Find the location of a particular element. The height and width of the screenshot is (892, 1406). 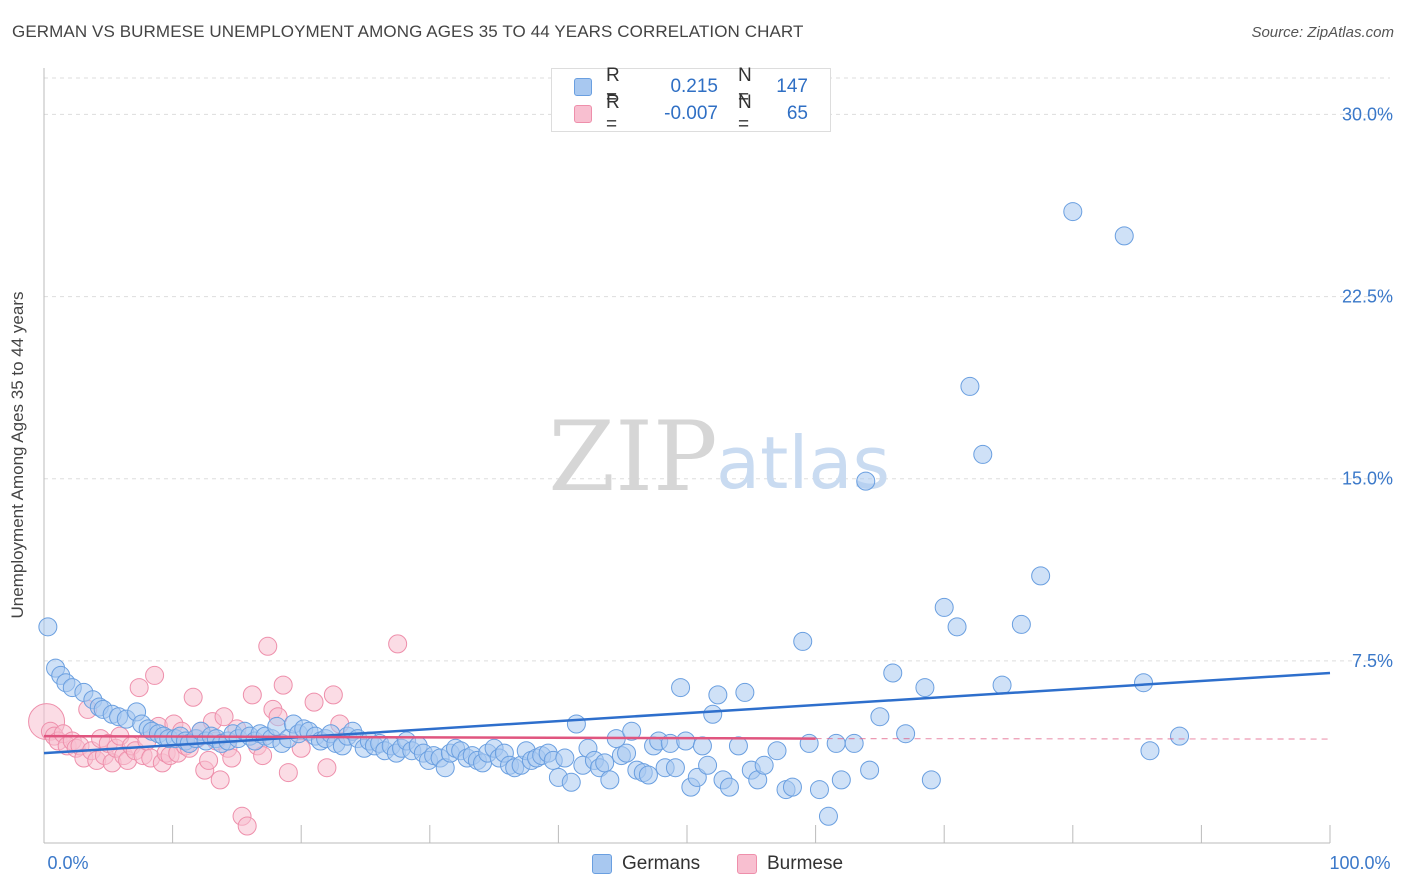

burmese-legend-label: Burmese is located at coordinates (805, 863).